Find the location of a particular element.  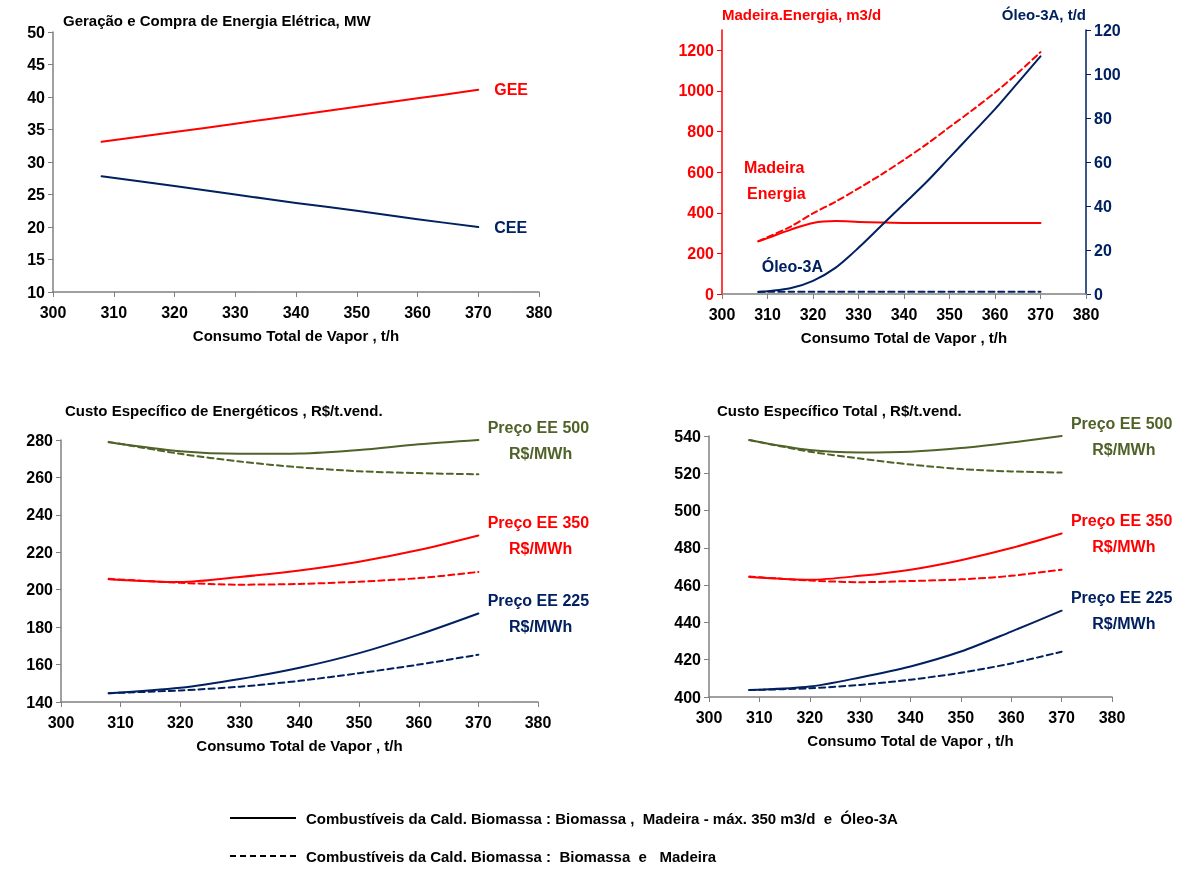

chart-title: Geração e Compra de Energia Elétrica, MW is located at coordinates (217, 20).